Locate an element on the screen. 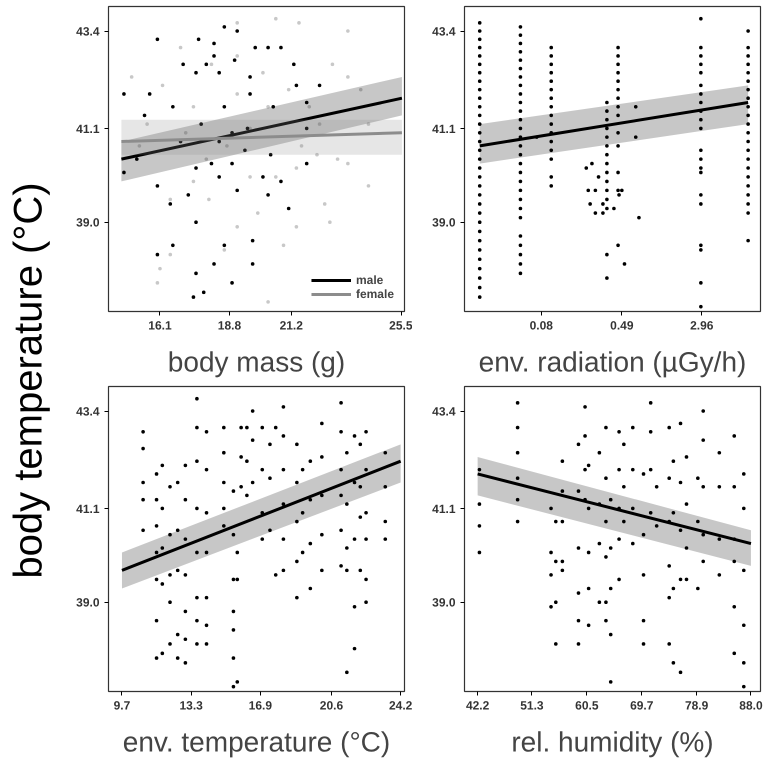  x-tick-label: 21.2 is located at coordinates (292, 325).